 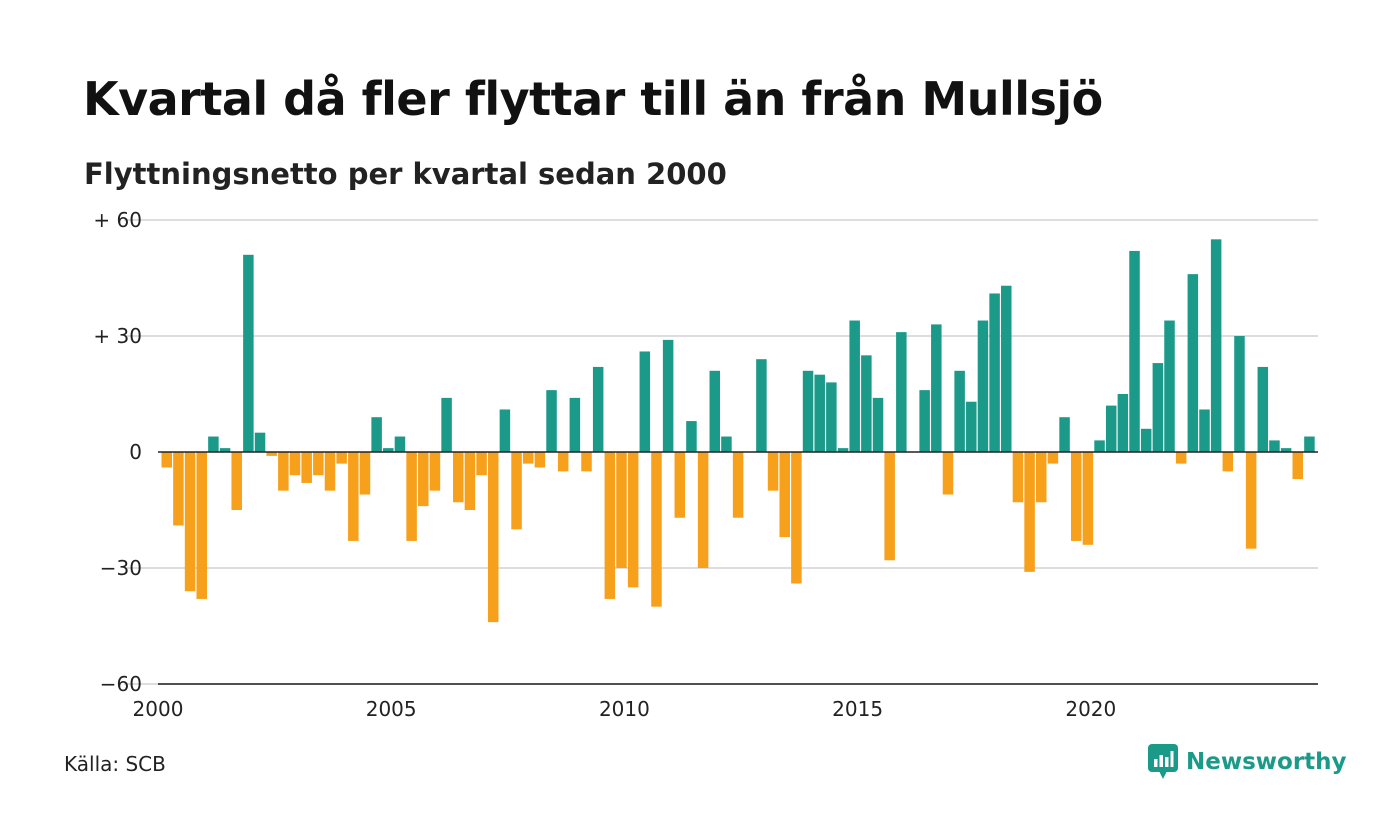 What do you see at coordinates (121, 568) in the screenshot?
I see `y-tick-label: −30` at bounding box center [121, 568].